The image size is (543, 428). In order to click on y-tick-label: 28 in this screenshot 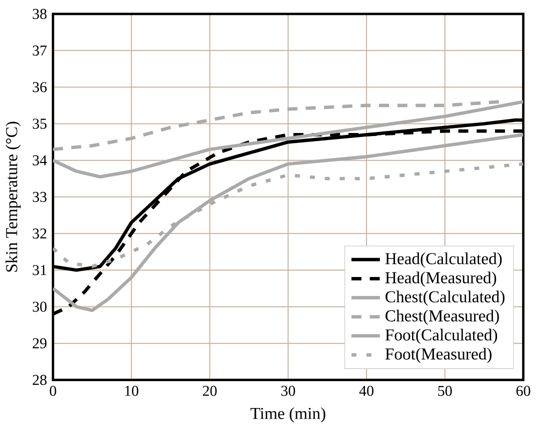, I will do `click(39, 379)`.